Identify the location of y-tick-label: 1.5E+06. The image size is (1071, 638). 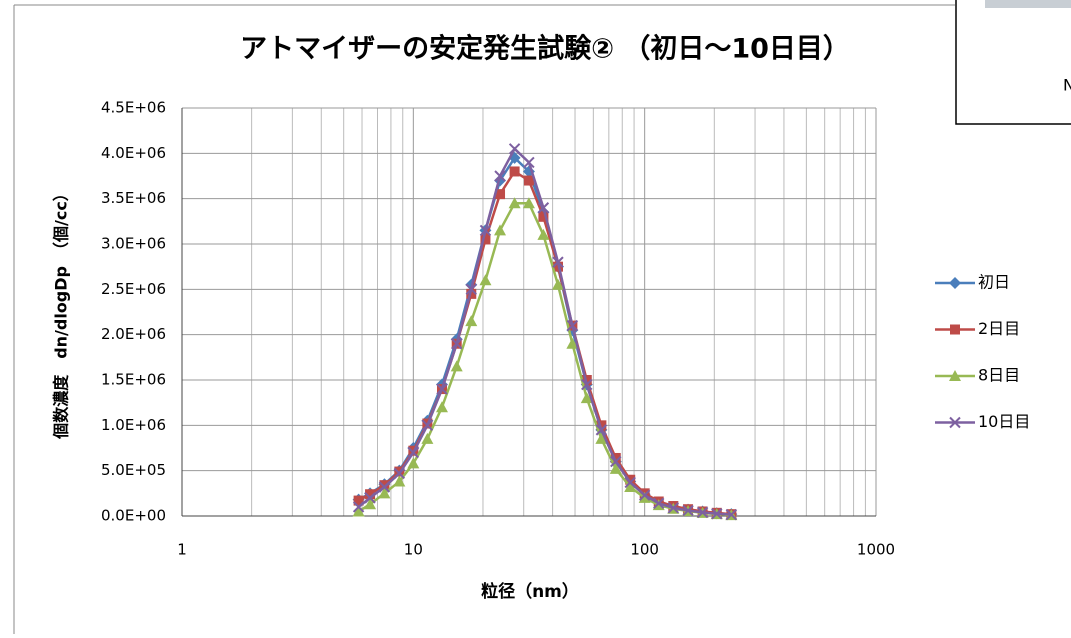
(133, 380).